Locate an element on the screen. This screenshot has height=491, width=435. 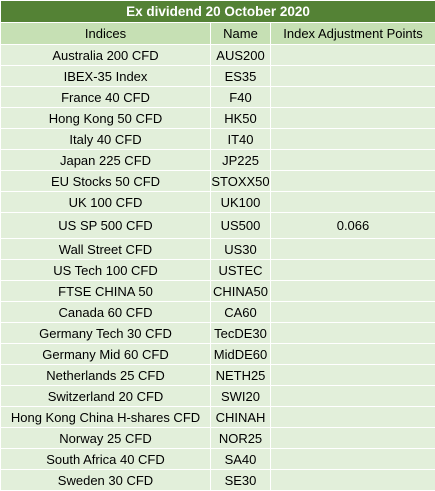
cell-index: UK 100 CFD is located at coordinates (106, 202).